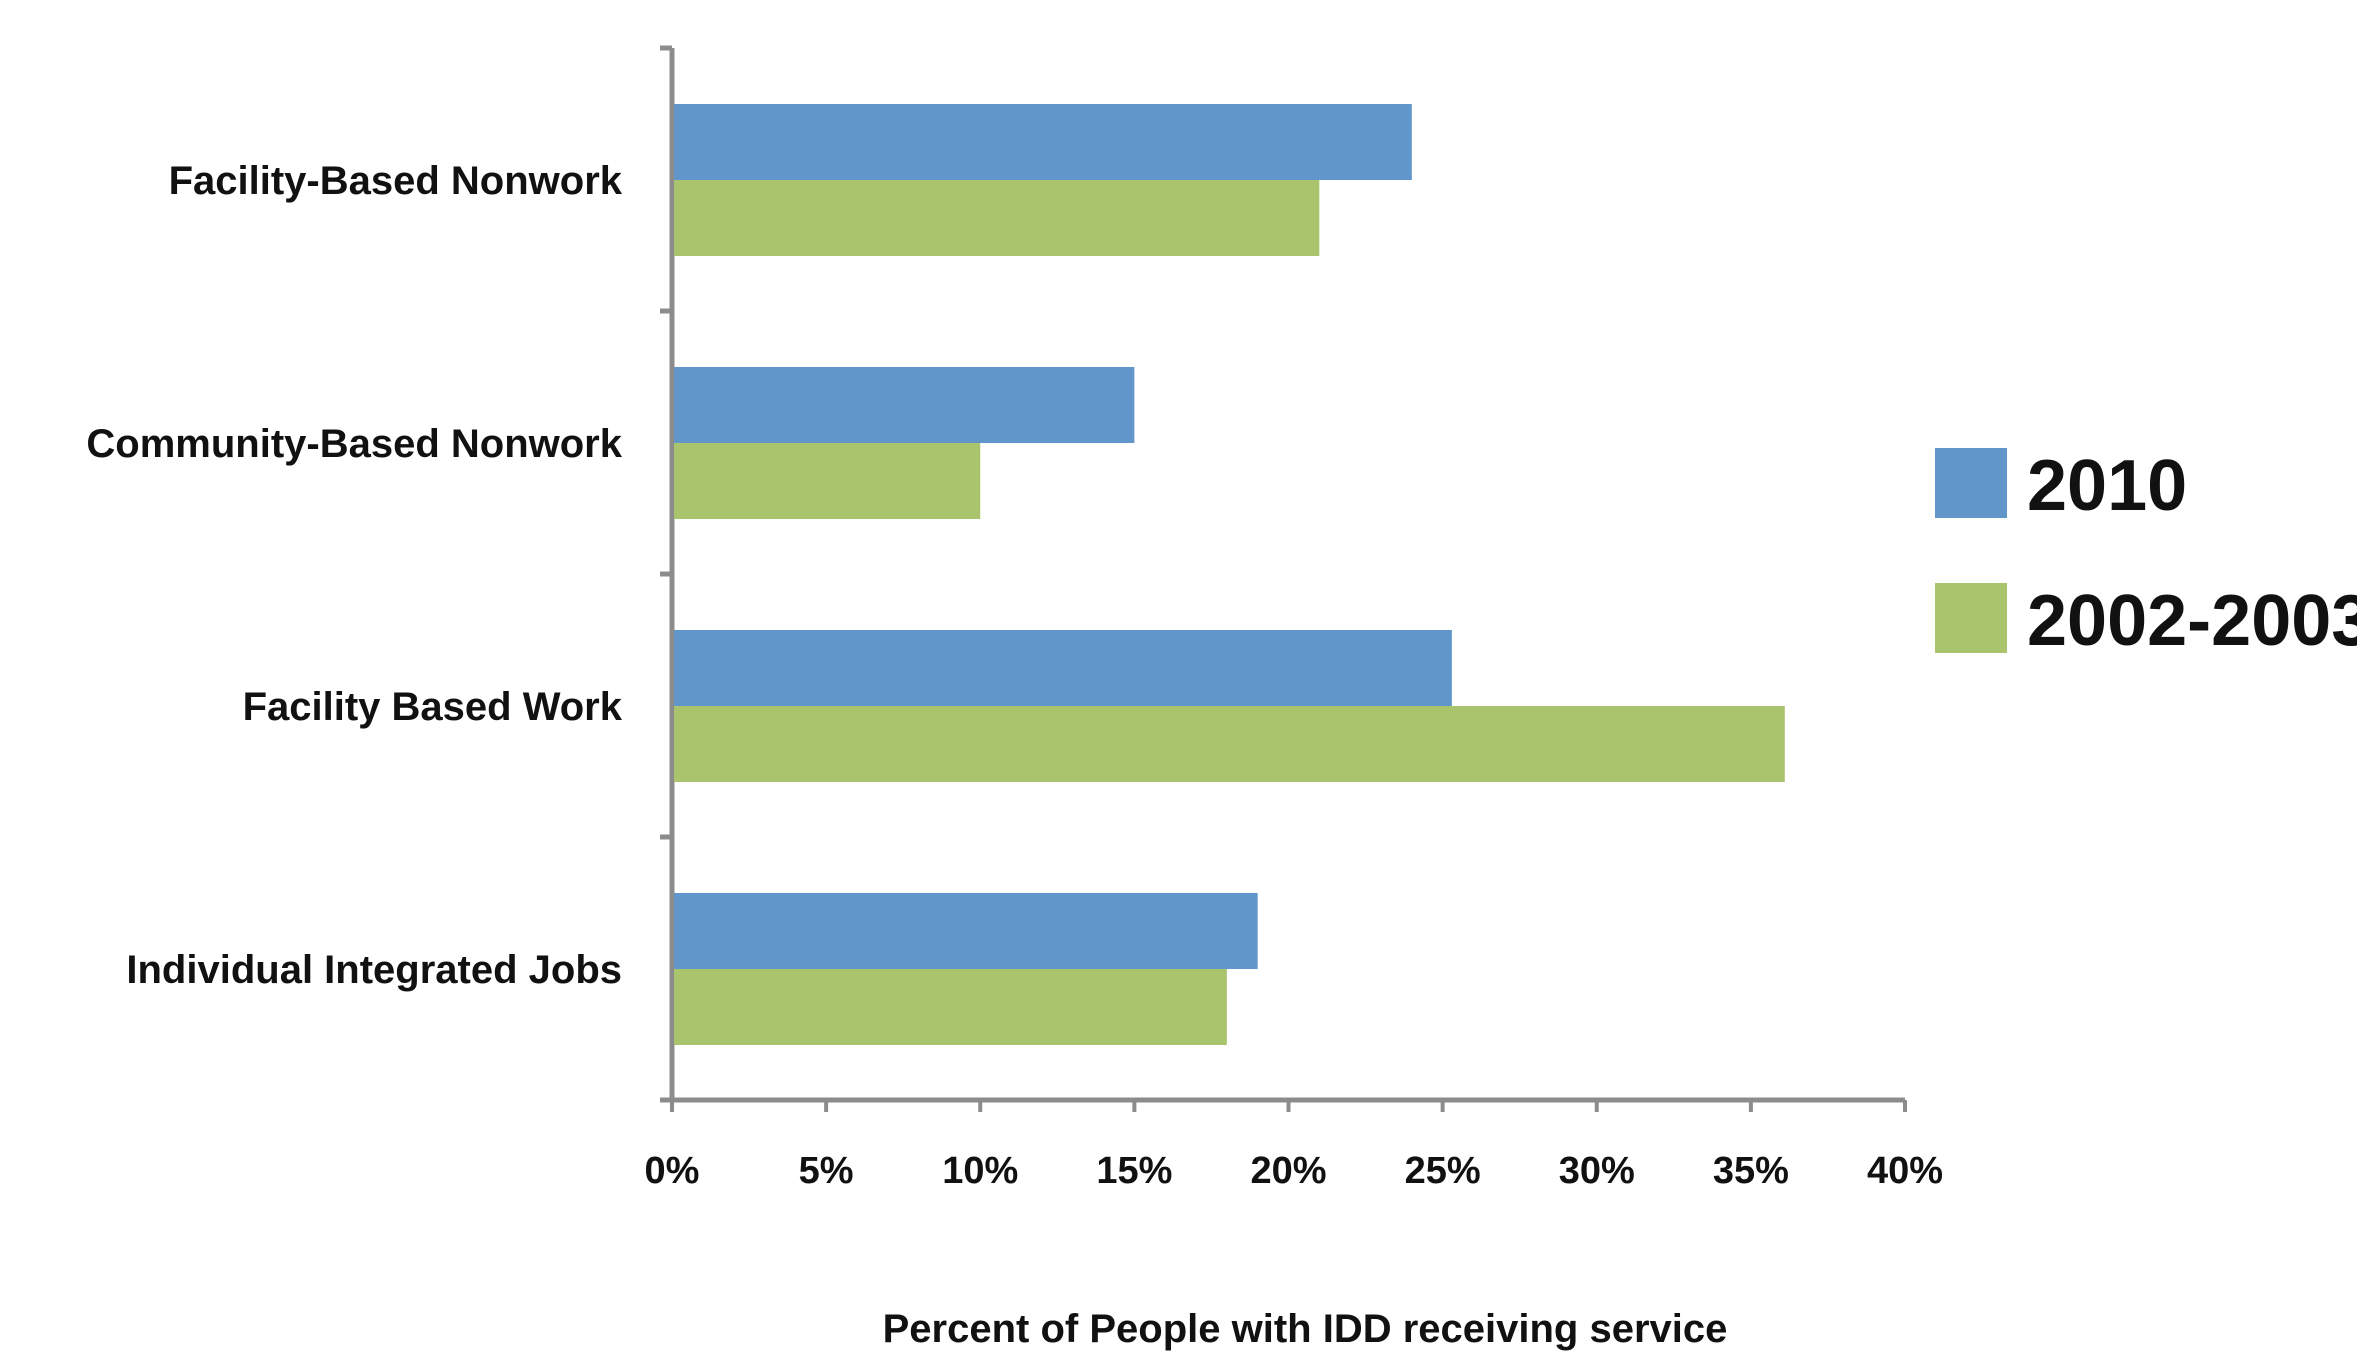 The width and height of the screenshot is (2357, 1357). Describe the element at coordinates (1971, 618) in the screenshot. I see `legend-swatch-2002-2003` at that location.